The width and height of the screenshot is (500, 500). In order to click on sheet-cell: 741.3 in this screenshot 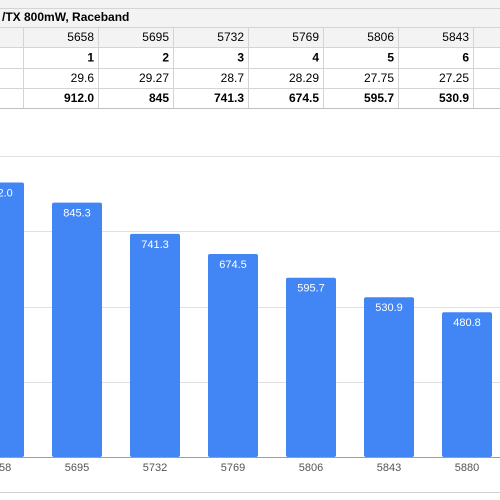, I will do `click(229, 98)`.